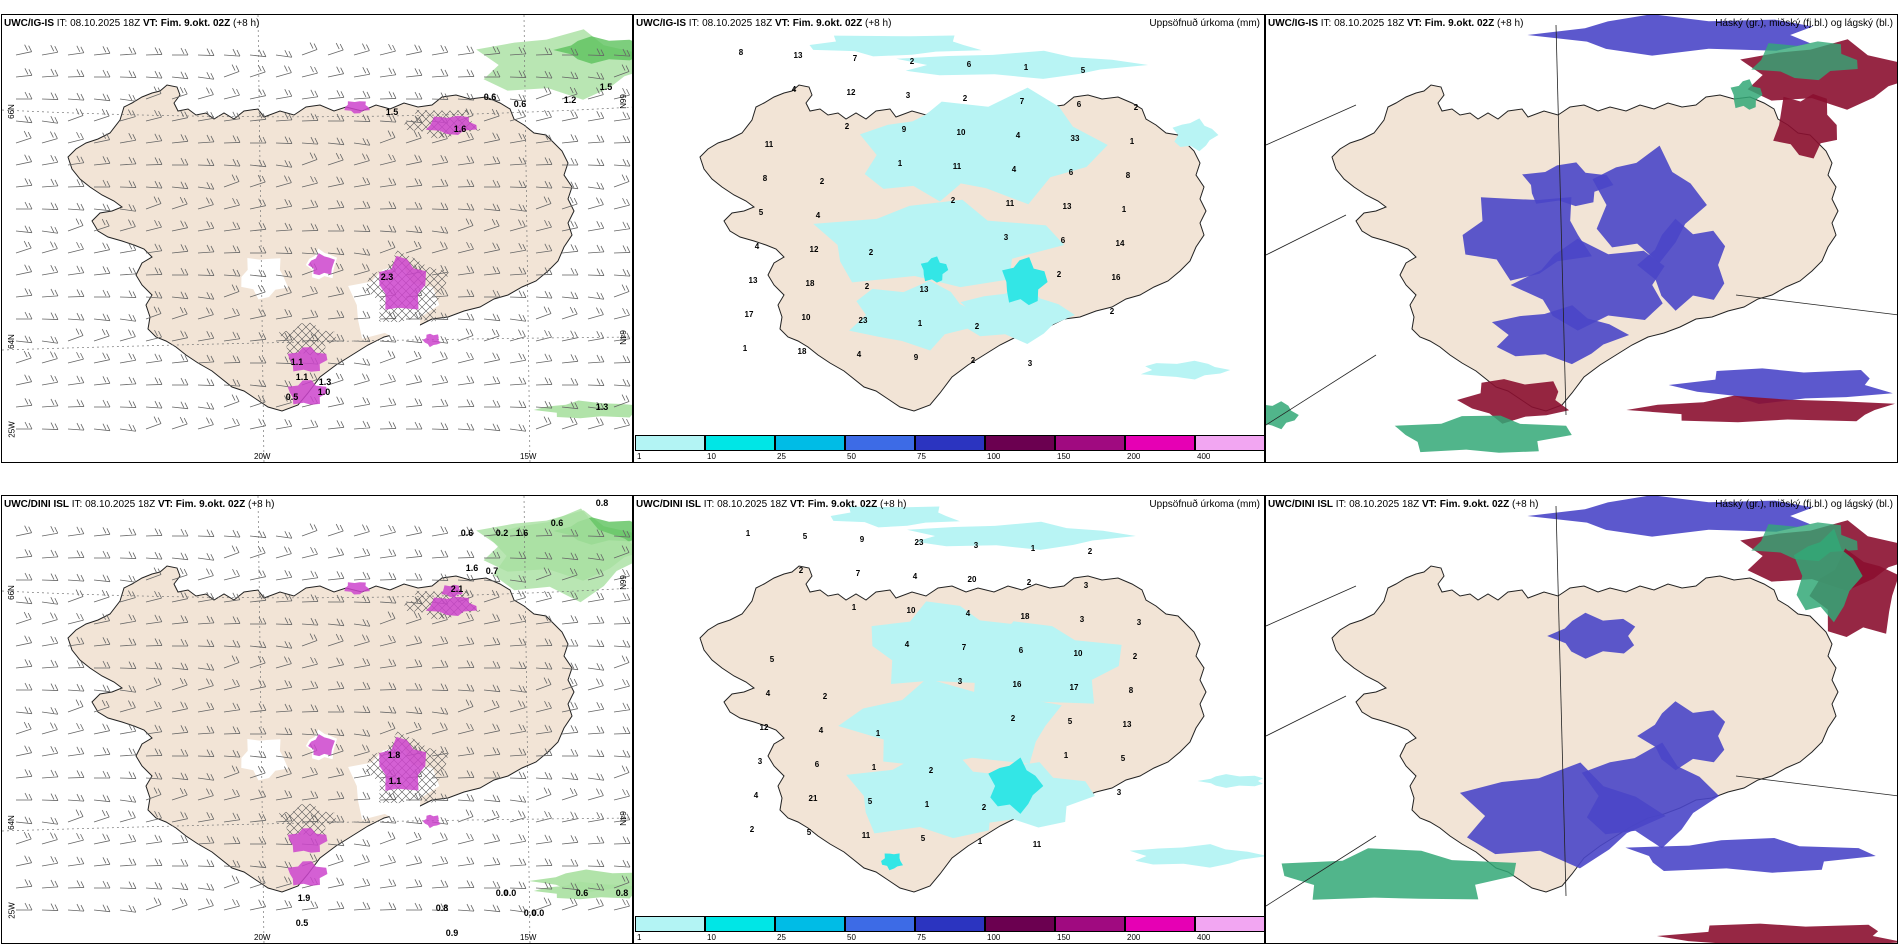 The image size is (1900, 950). I want to click on precip-amount-label: 21, so click(813, 798).